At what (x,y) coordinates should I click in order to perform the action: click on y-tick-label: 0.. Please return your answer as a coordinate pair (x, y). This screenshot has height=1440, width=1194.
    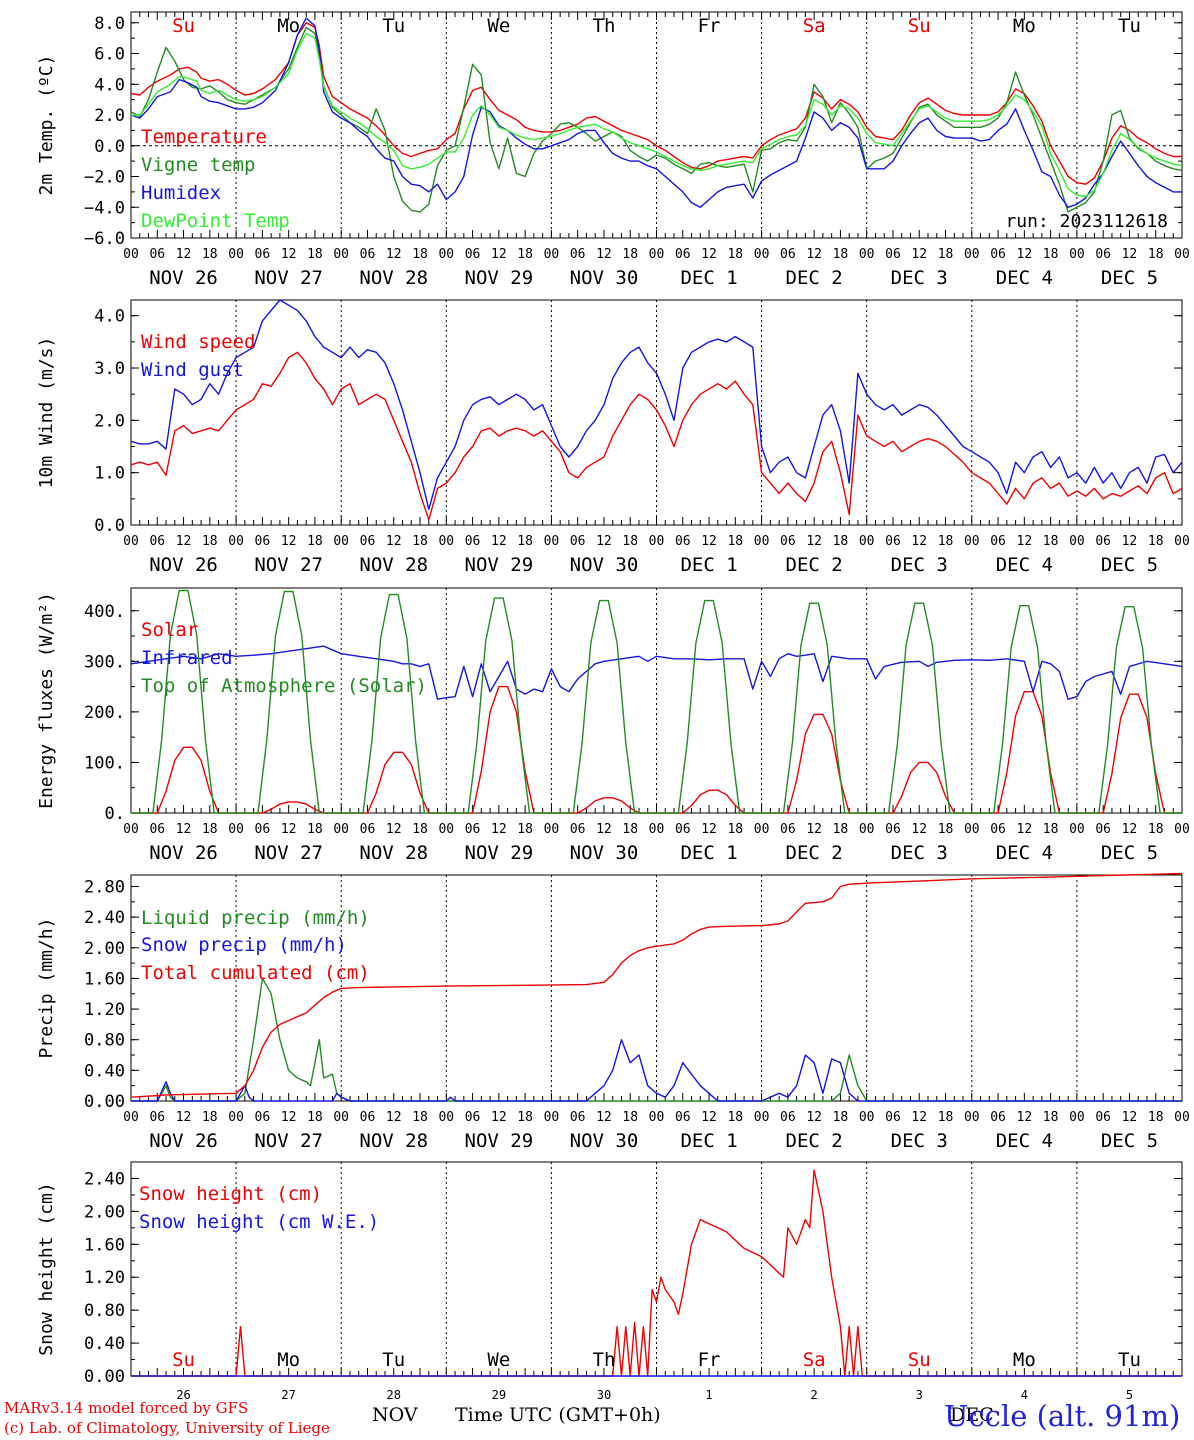
    Looking at the image, I should click on (115, 814).